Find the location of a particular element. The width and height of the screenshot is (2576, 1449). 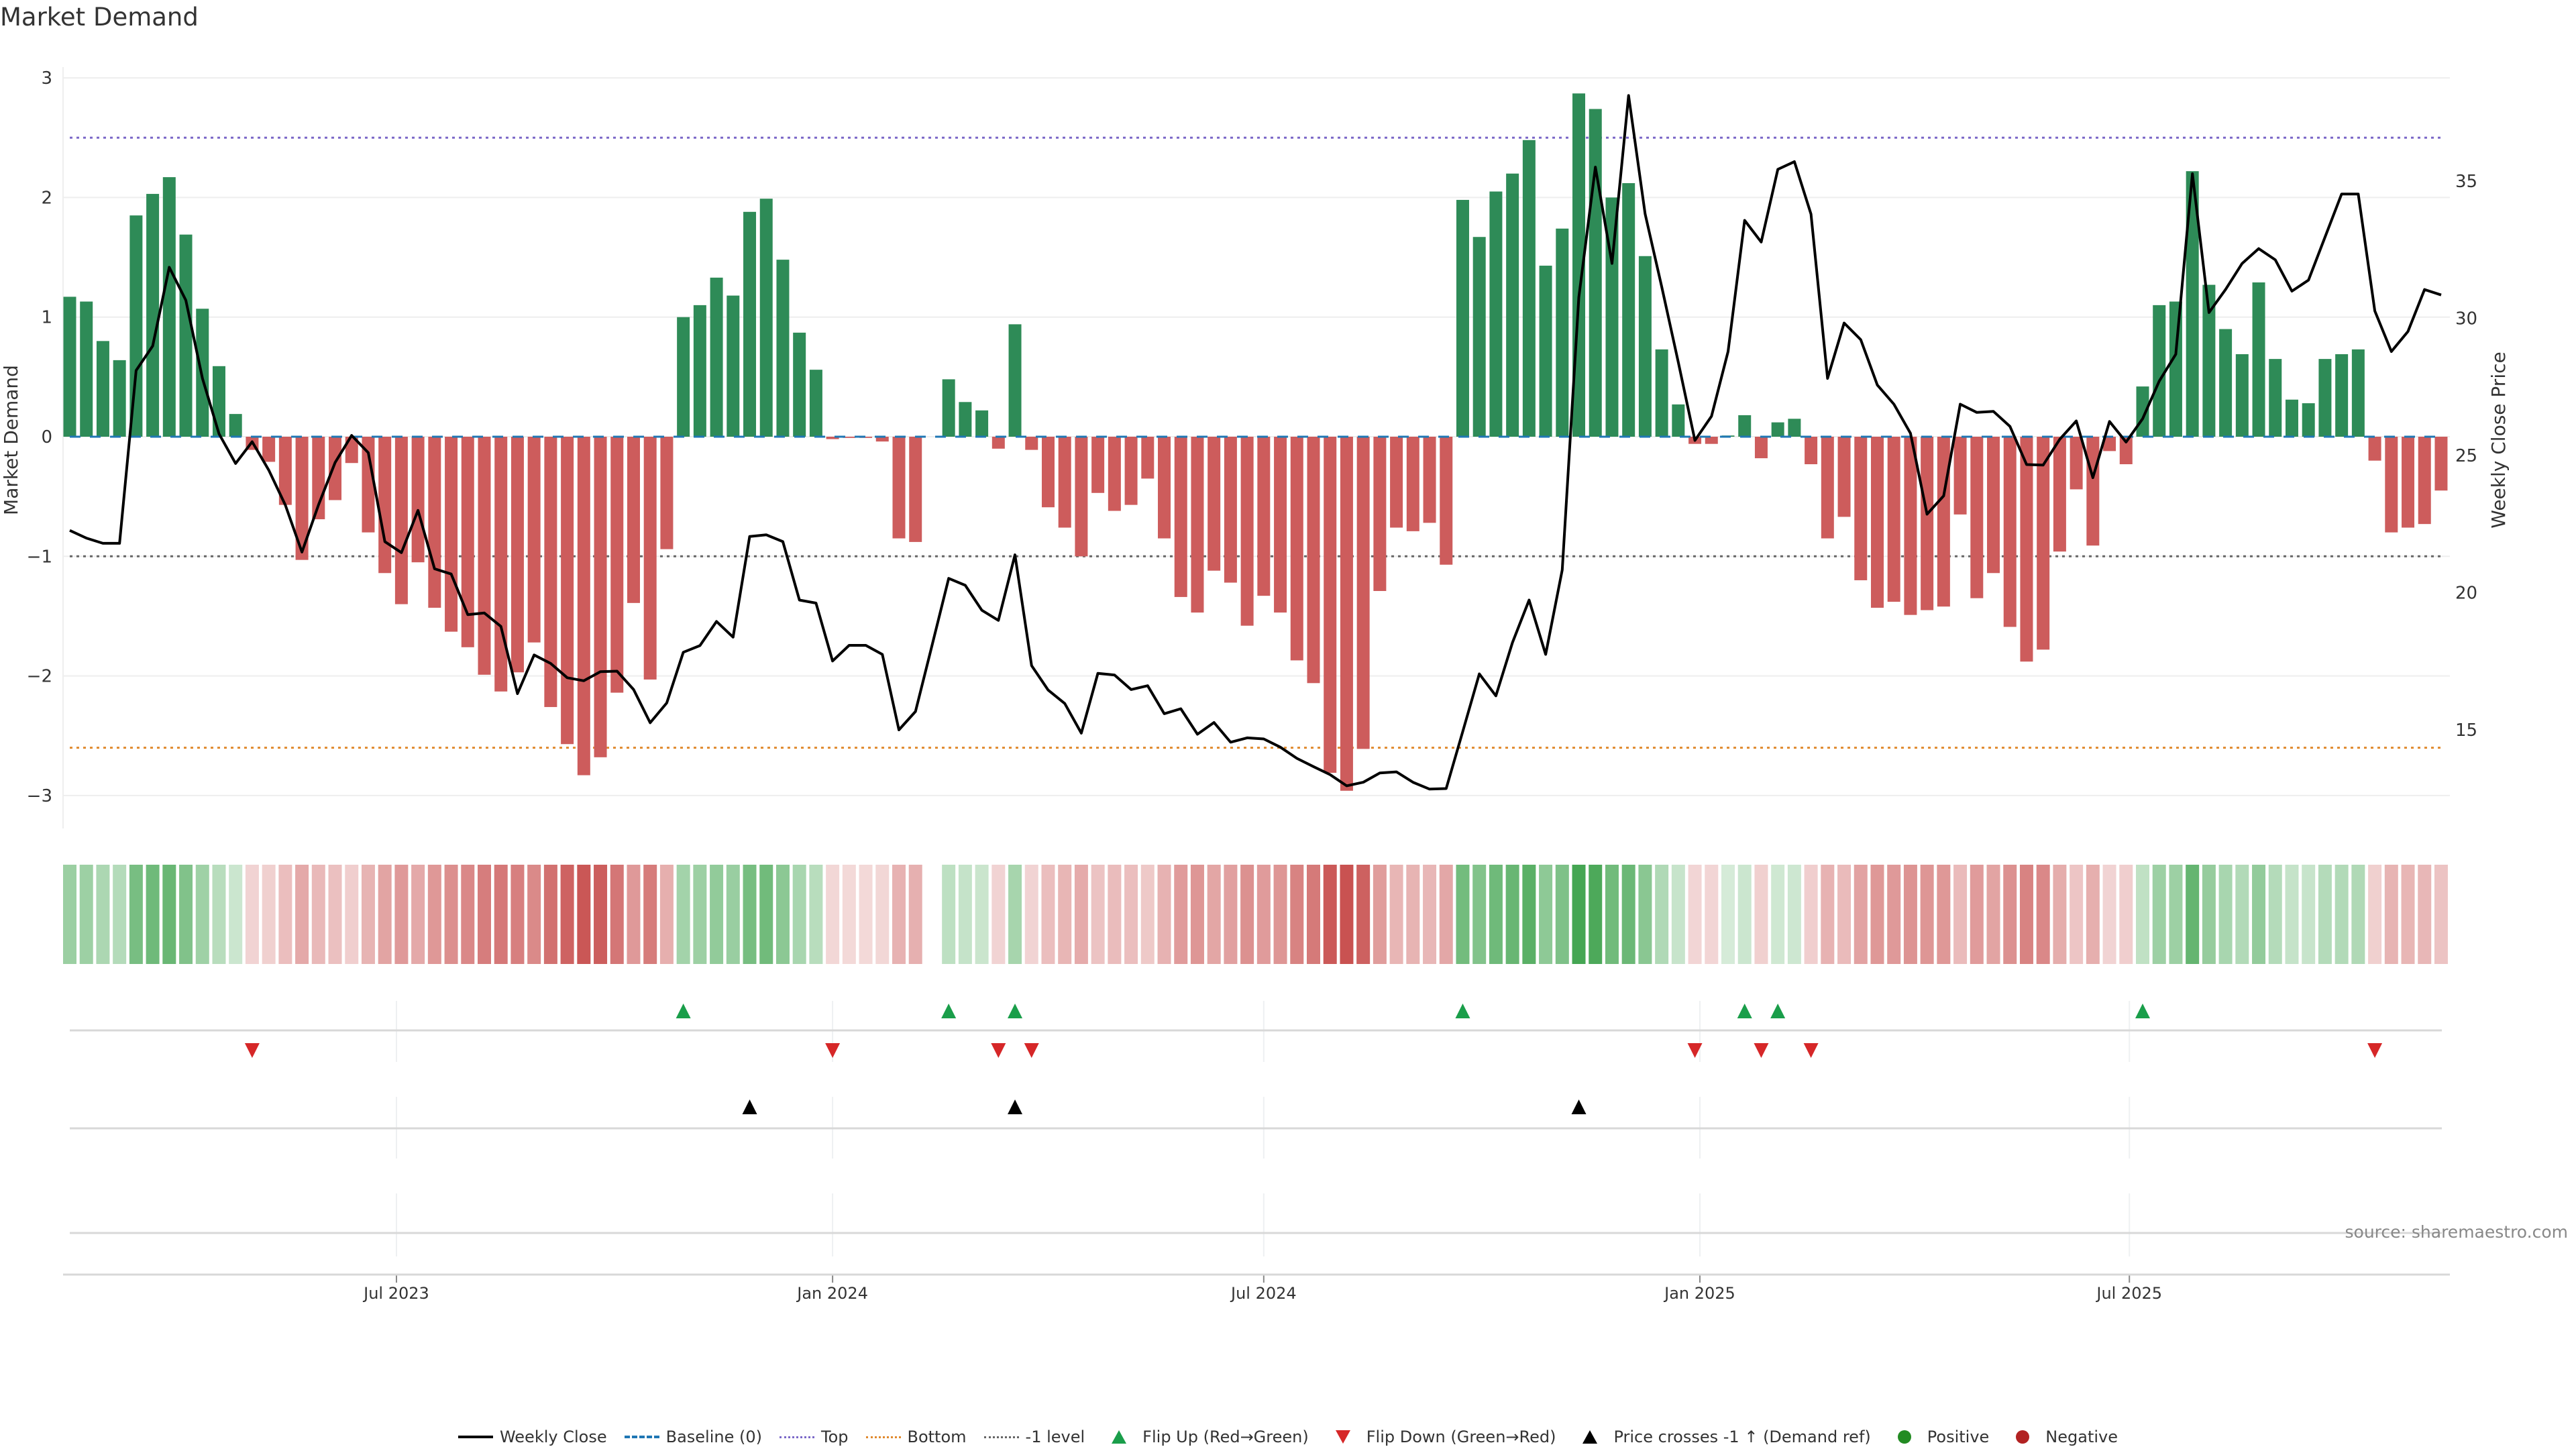

legend-circle-icon is located at coordinates (1904, 1437).